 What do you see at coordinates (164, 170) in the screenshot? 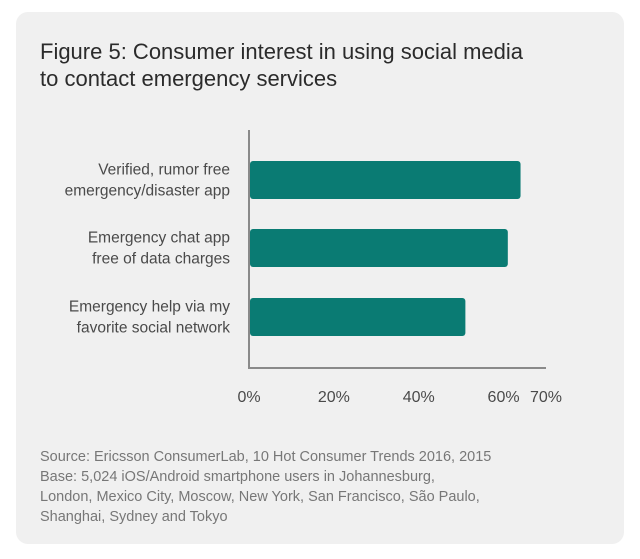
I see `category-label-1-line-1: Verified, rumor free` at bounding box center [164, 170].